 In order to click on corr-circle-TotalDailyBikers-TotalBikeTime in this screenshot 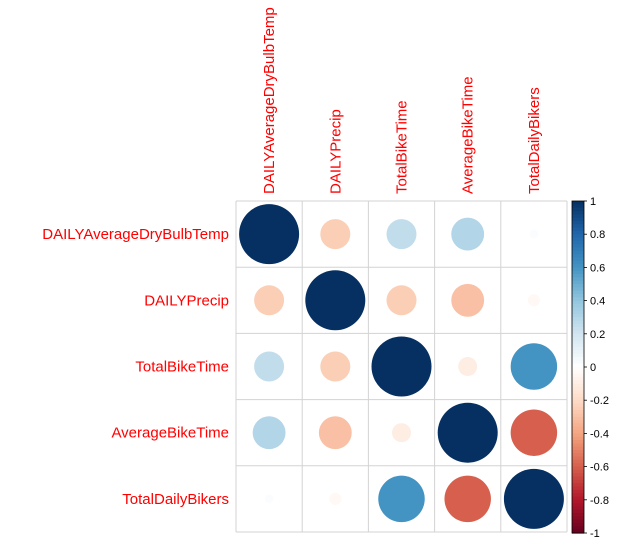, I will do `click(401, 499)`.